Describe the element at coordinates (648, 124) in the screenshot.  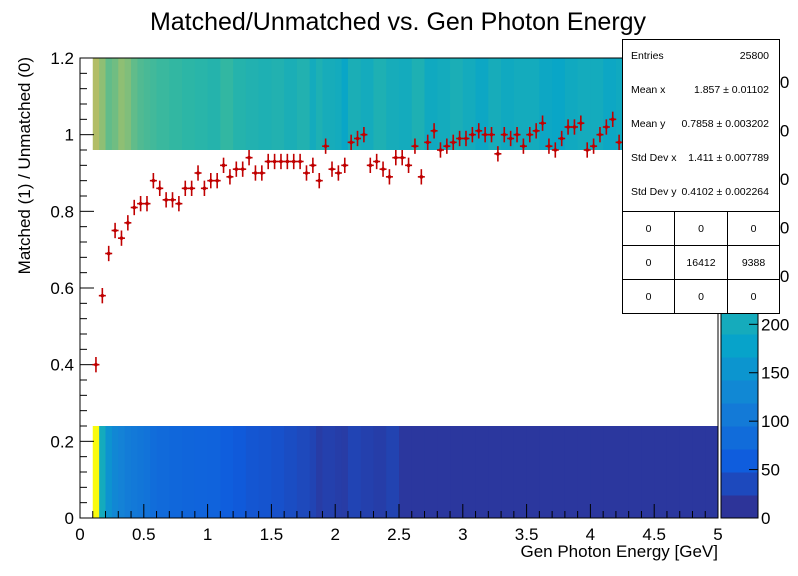
I see `stats-mean-y-label: Mean y` at that location.